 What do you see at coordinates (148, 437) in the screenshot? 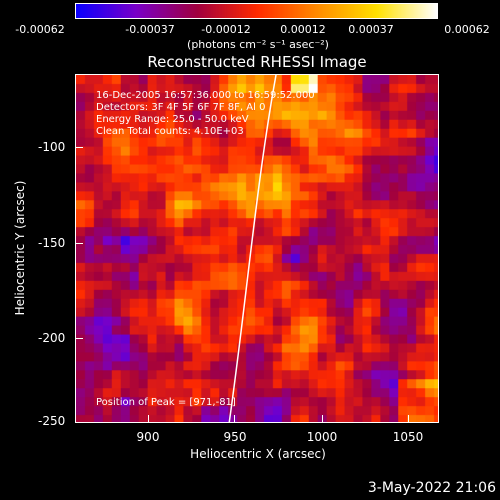
I see `x-tick-label: 900` at bounding box center [148, 437].